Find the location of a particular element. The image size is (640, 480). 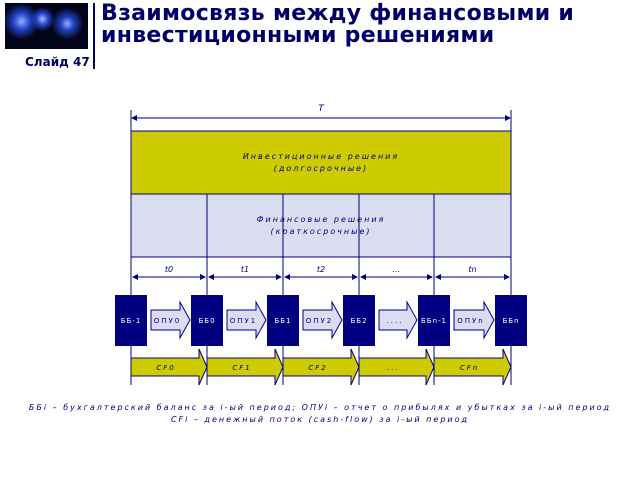

cashflow-label: CF2 is located at coordinates (317, 368).